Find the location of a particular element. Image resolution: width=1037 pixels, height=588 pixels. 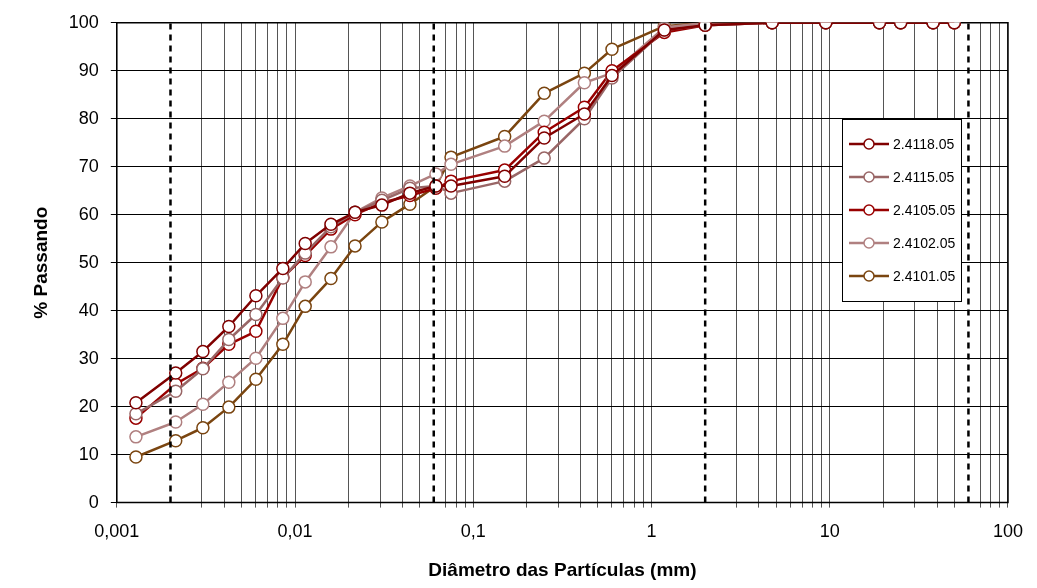

legend-label: 2.4101.05 is located at coordinates (924, 276).